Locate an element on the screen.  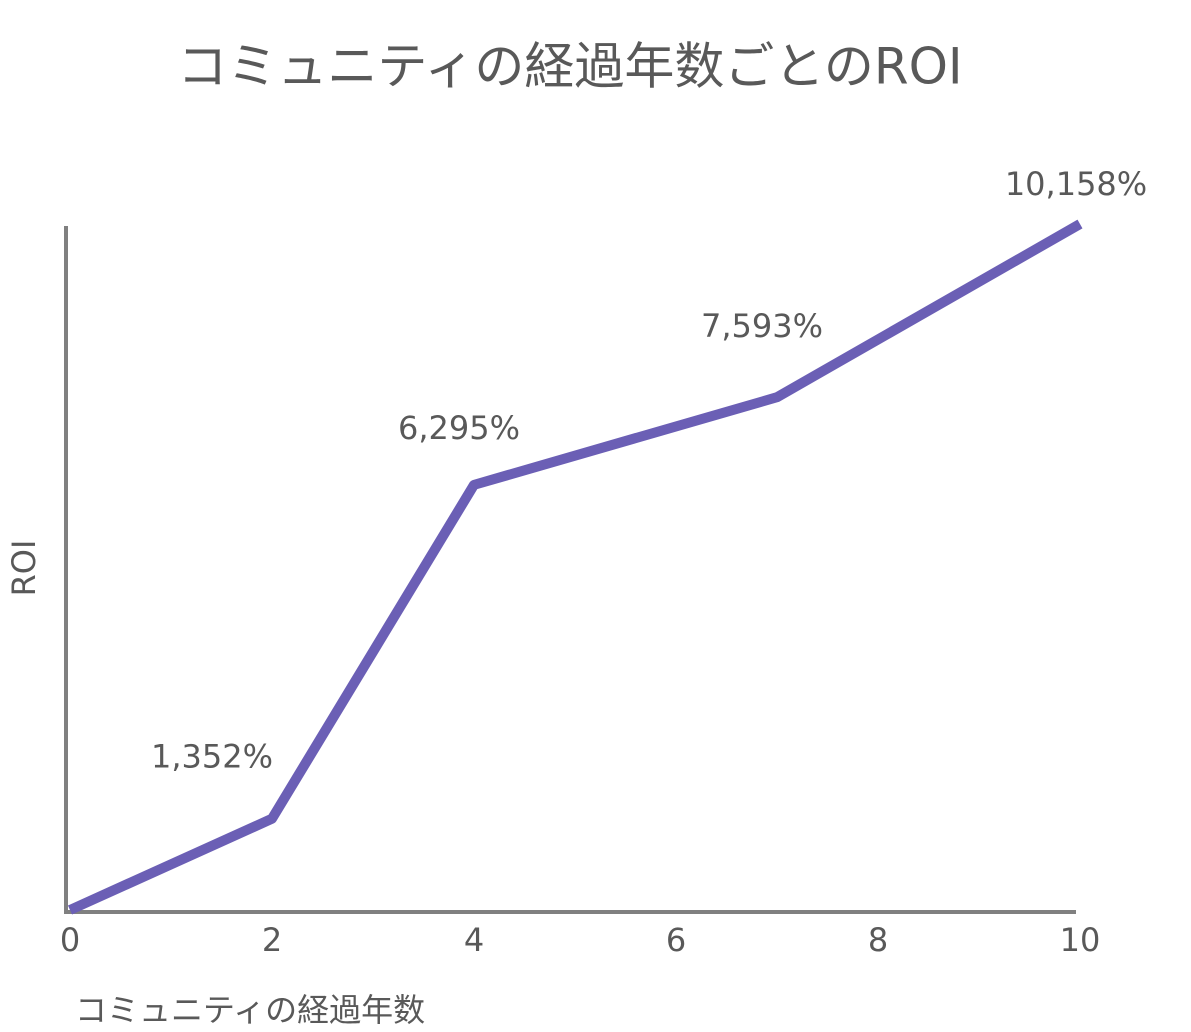
value-label: 6,295% is located at coordinates (459, 428).